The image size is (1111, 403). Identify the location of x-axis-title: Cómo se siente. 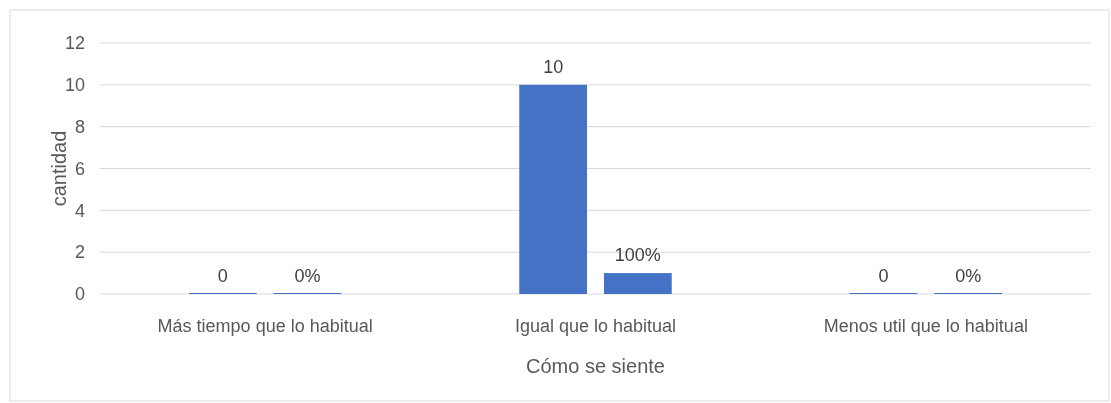
(595, 366).